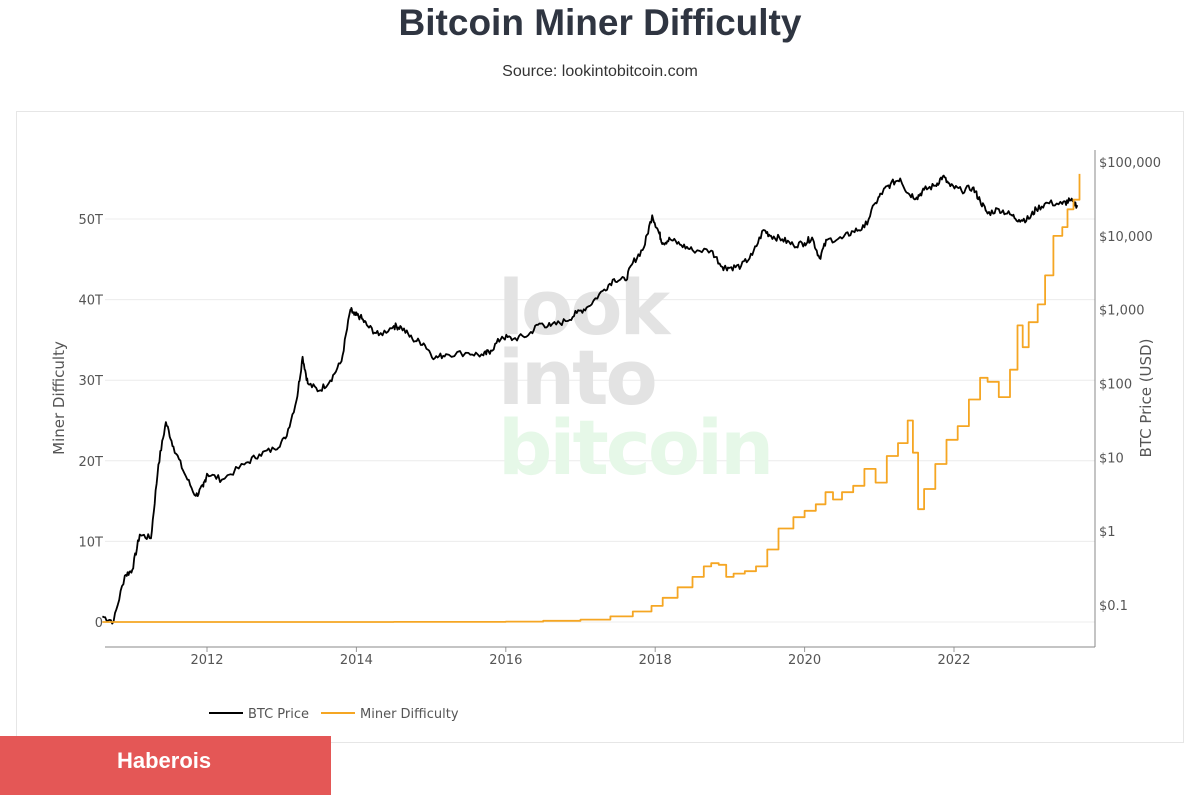 This screenshot has height=795, width=1200. I want to click on watermark-line-2: into, so click(576, 377).